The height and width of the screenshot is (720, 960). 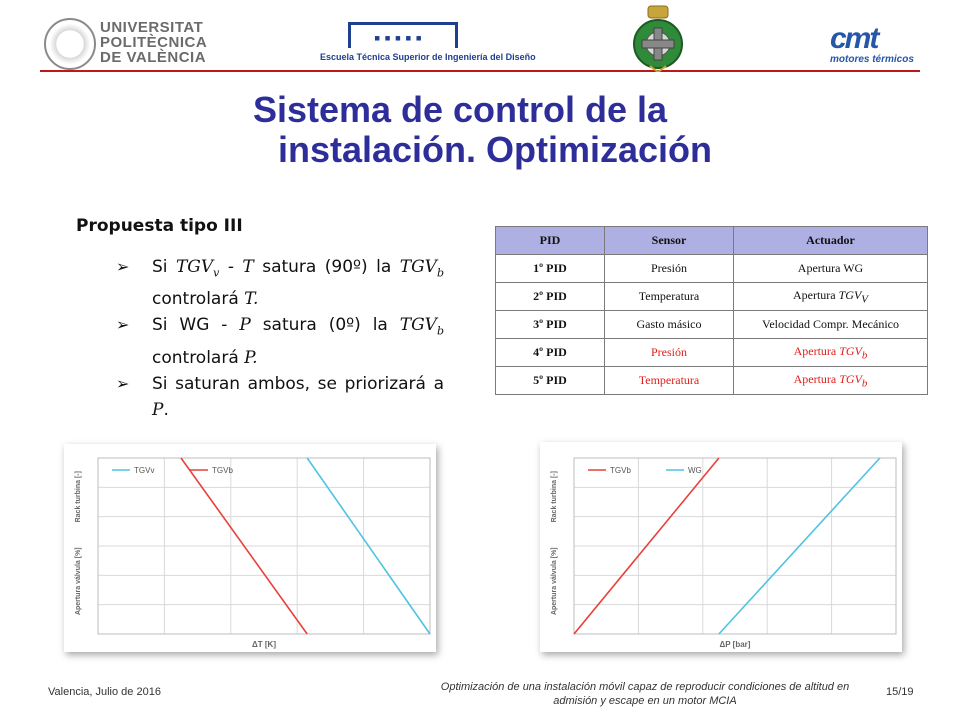 What do you see at coordinates (711, 240) in the screenshot?
I see `table-header-row: PID Sensor Actuador` at bounding box center [711, 240].